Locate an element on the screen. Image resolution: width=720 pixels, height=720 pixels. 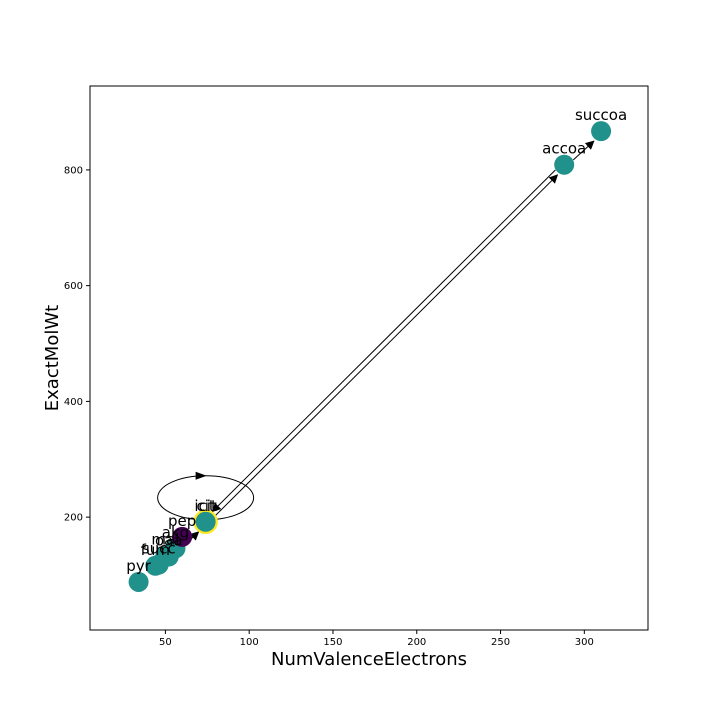
y-tick-label-400: 400 is located at coordinates (73, 402).